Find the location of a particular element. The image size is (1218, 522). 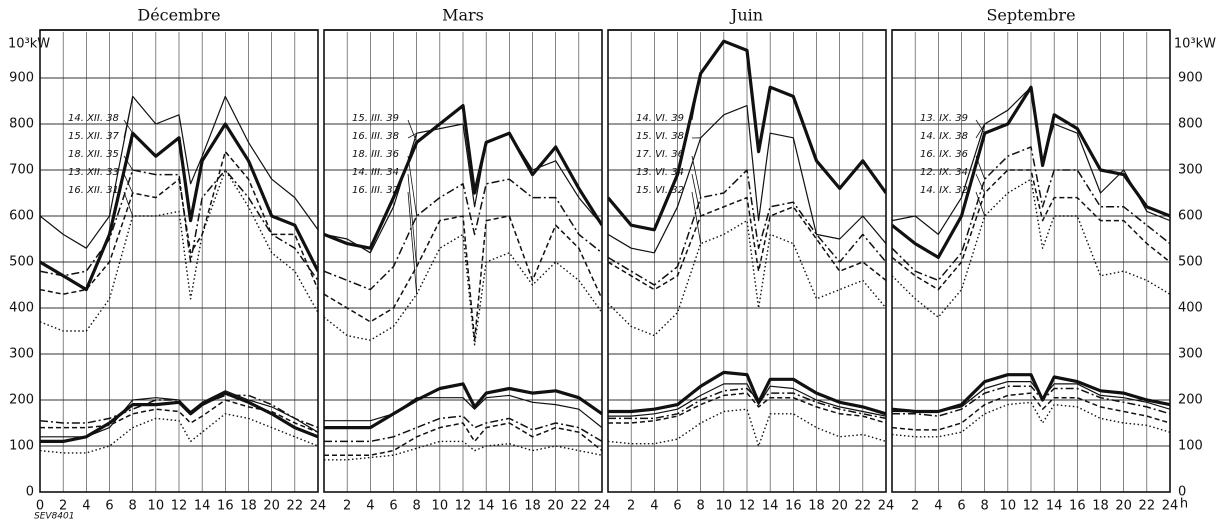

series-label: 18. XII. 35 is located at coordinates (93, 154).